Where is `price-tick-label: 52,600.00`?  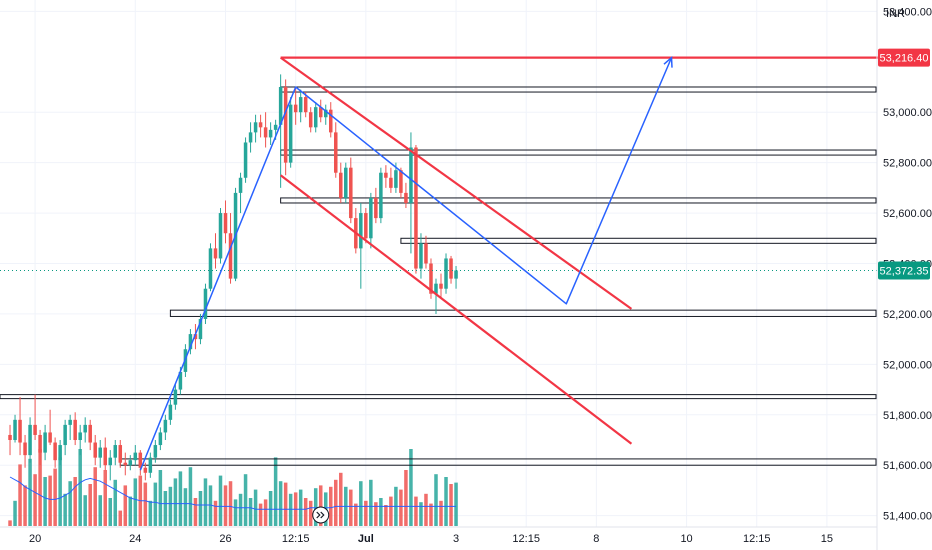 price-tick-label: 52,600.00 is located at coordinates (907, 214).